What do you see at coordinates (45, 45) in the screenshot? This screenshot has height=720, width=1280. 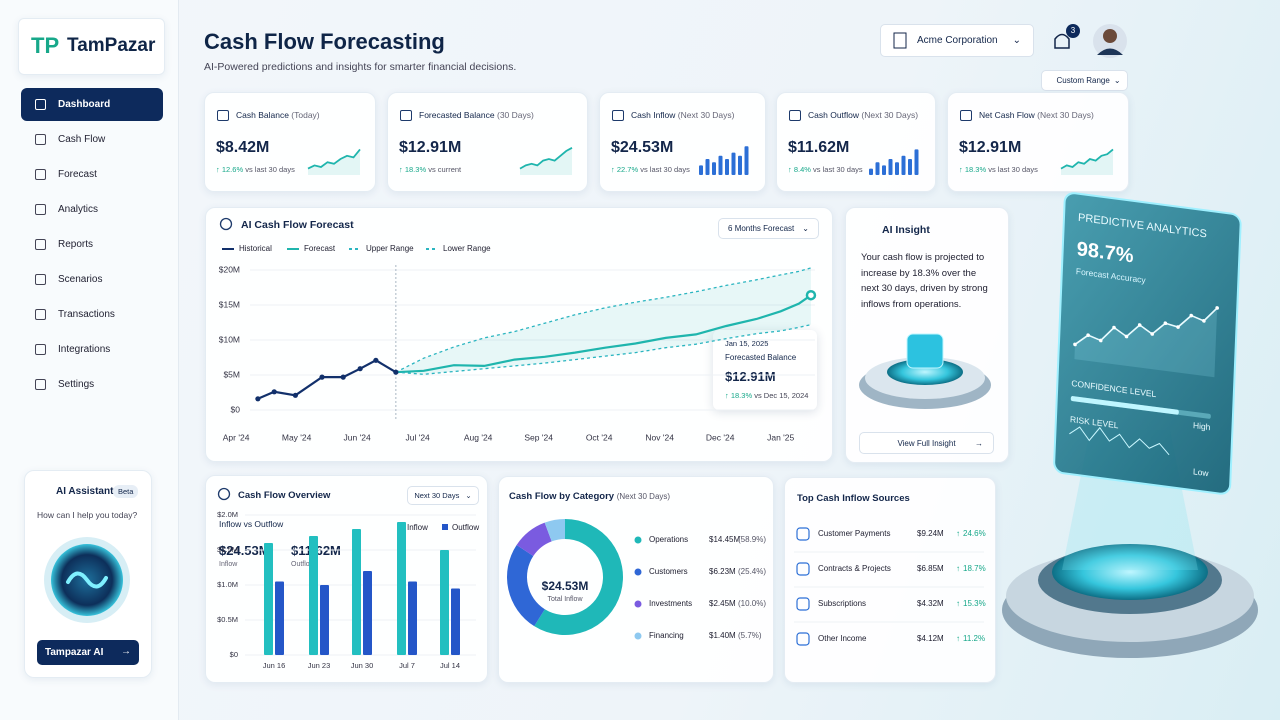 I see `logo-mark: TP` at bounding box center [45, 45].